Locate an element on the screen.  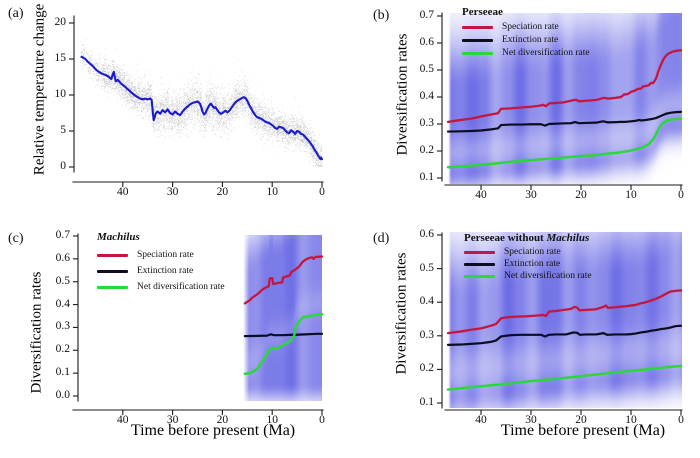
legend-title-roman: Perseeae without is located at coordinates (505, 238).